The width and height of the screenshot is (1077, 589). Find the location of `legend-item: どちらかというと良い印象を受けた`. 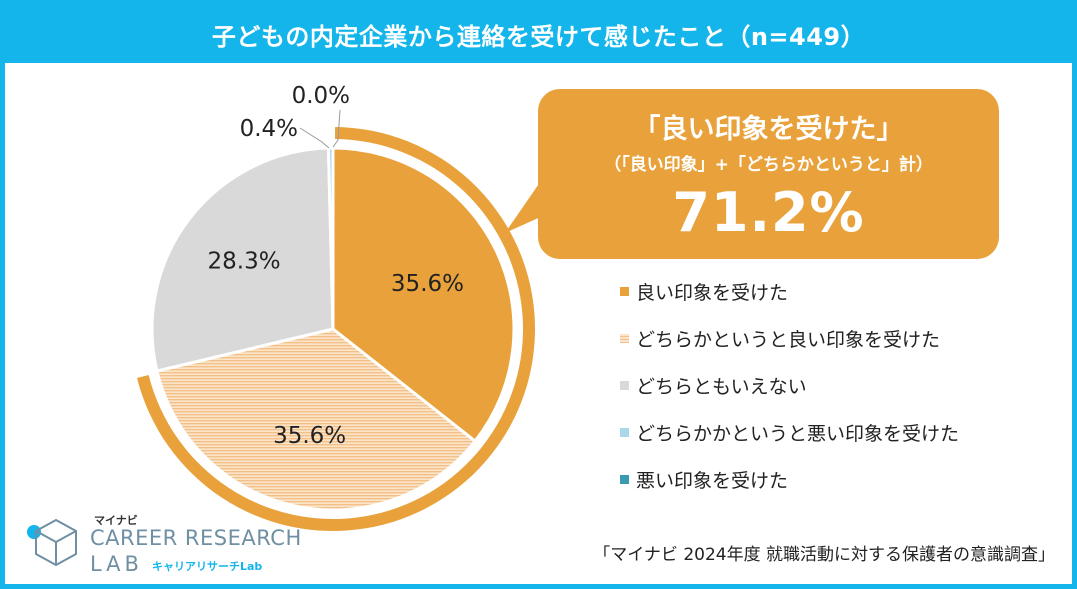

legend-item: どちらかというと良い印象を受けた is located at coordinates (789, 338).